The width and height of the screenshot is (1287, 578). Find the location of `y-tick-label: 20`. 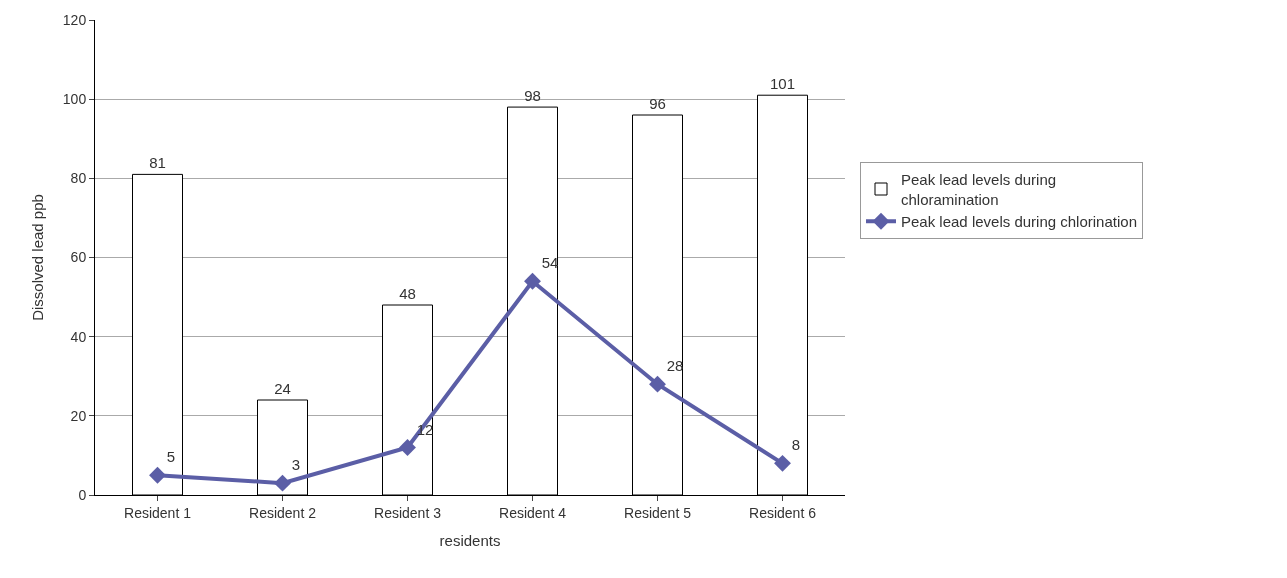

y-tick-label: 20 is located at coordinates (78, 415).